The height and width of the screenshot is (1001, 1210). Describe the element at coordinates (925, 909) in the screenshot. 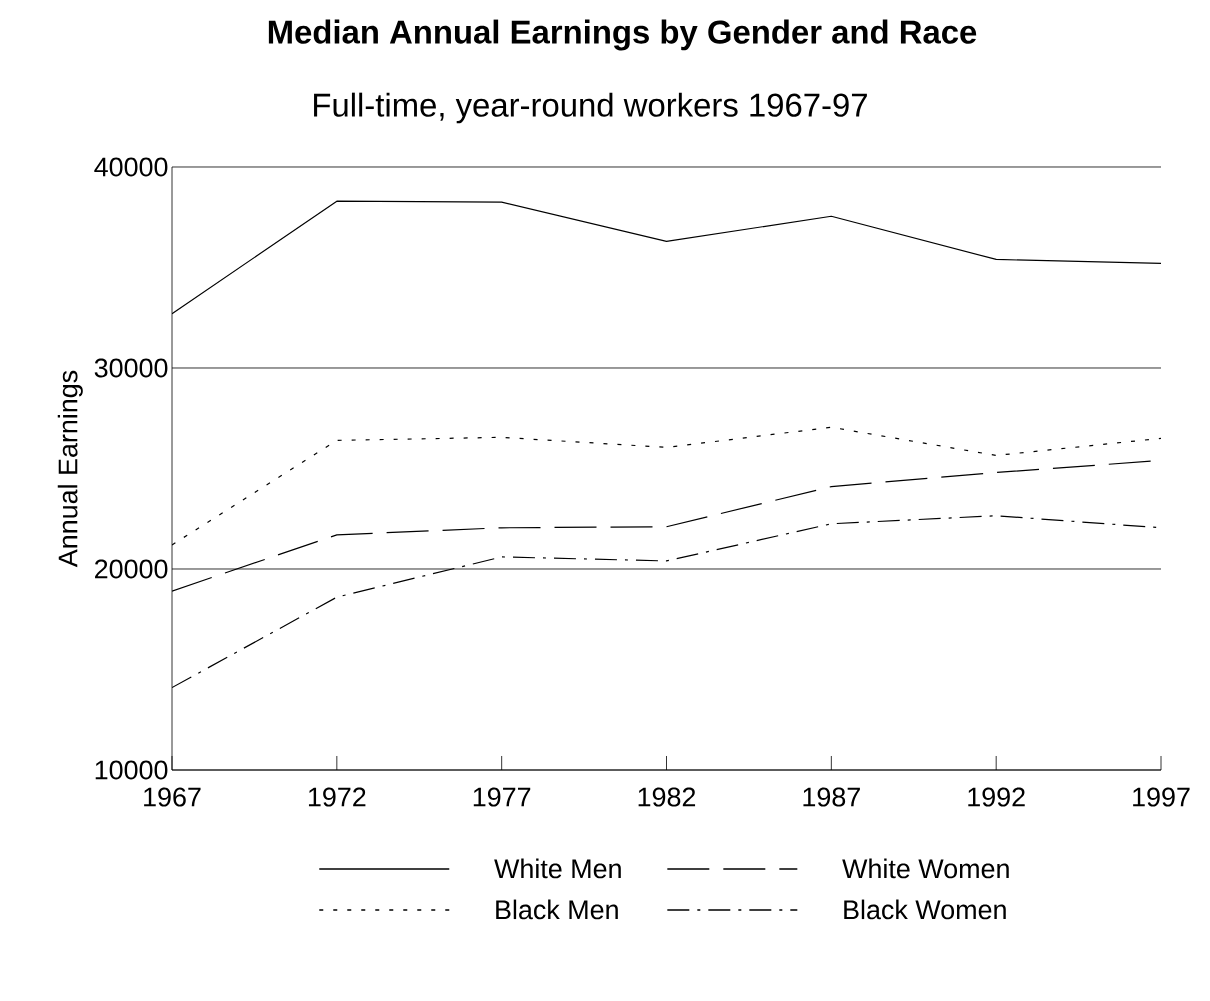

I see `legend-label: Black Women` at that location.